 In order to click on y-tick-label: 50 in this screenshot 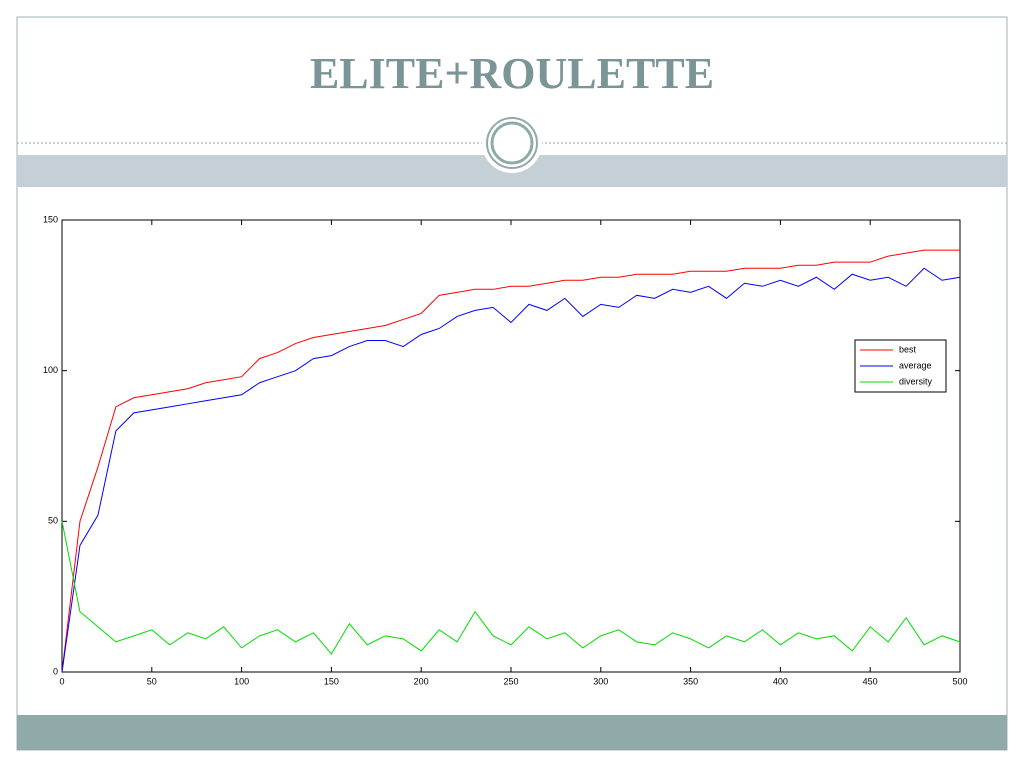, I will do `click(53, 521)`.